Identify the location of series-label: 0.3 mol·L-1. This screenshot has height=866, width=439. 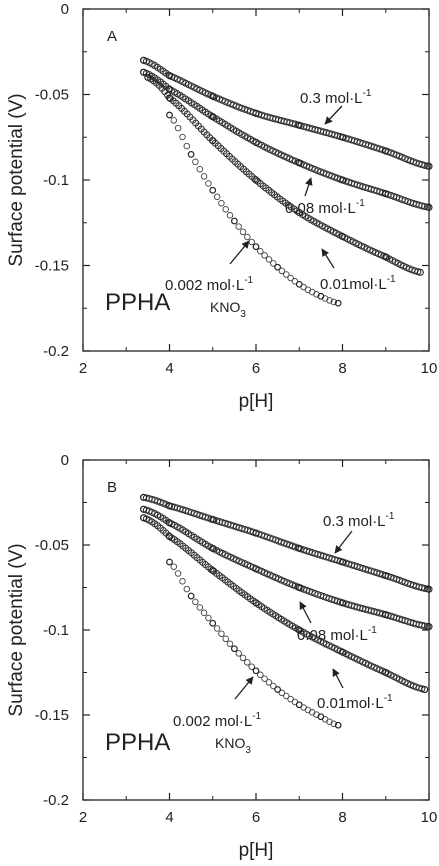
(336, 97).